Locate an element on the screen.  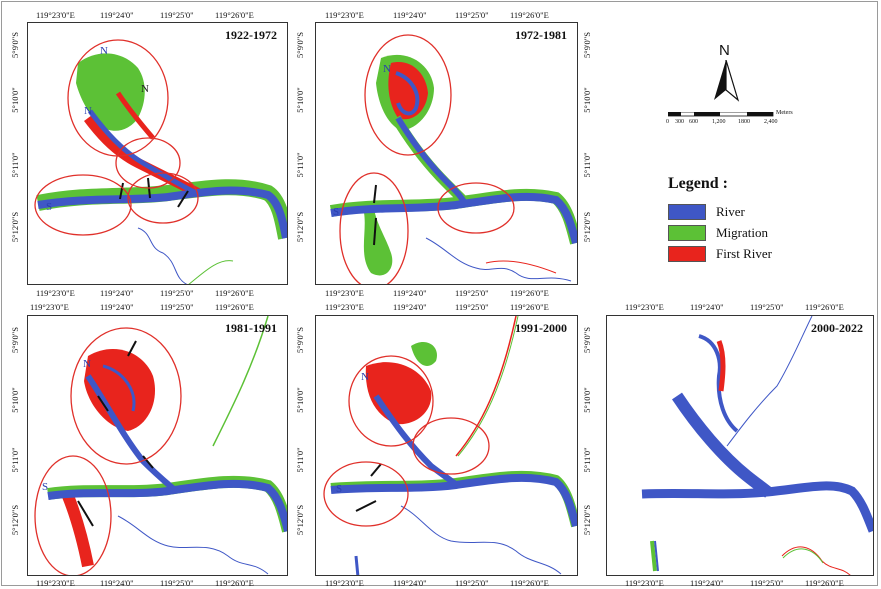
map-panel-2000-2022: 2000-2022 is located at coordinates (740, 445).